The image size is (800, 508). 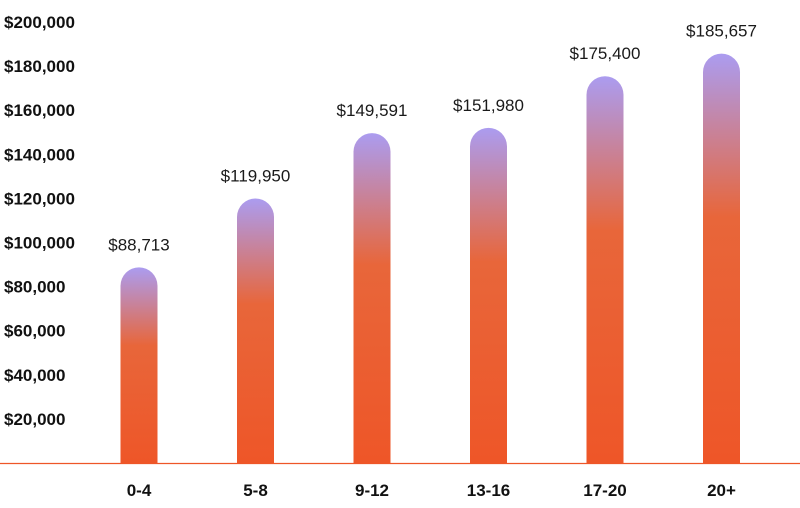 I want to click on data-label: $88,713, so click(x=138, y=244).